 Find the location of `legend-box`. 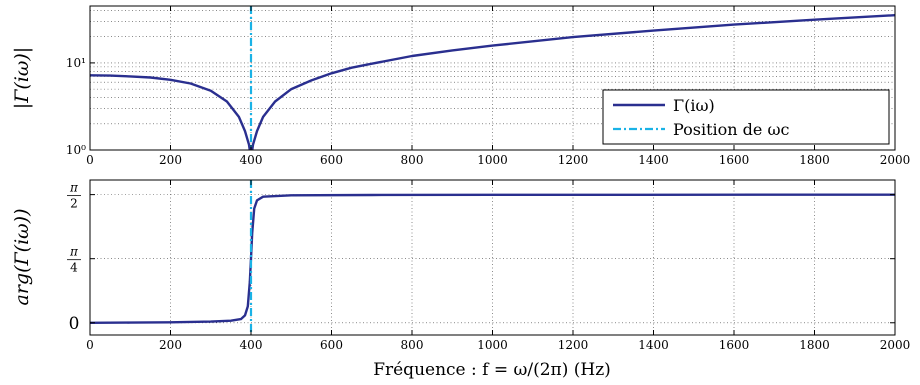

legend-box is located at coordinates (746, 117).